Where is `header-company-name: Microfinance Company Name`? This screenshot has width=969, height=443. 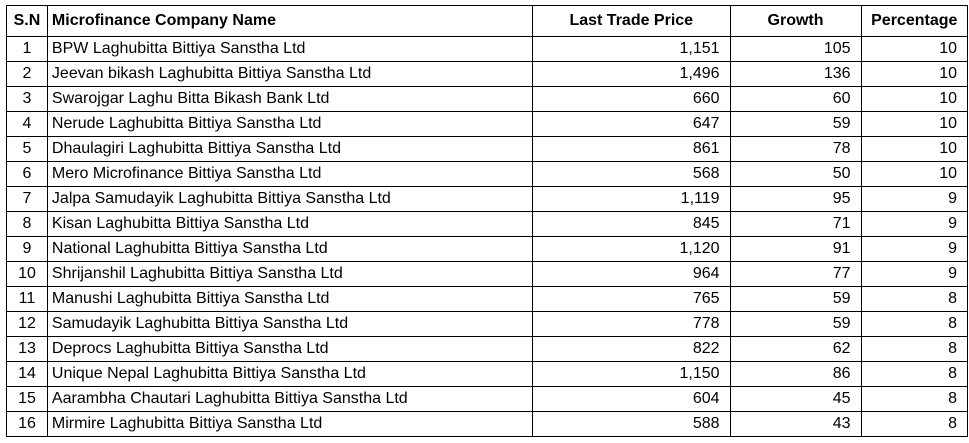
header-company-name: Microfinance Company Name is located at coordinates (290, 21).